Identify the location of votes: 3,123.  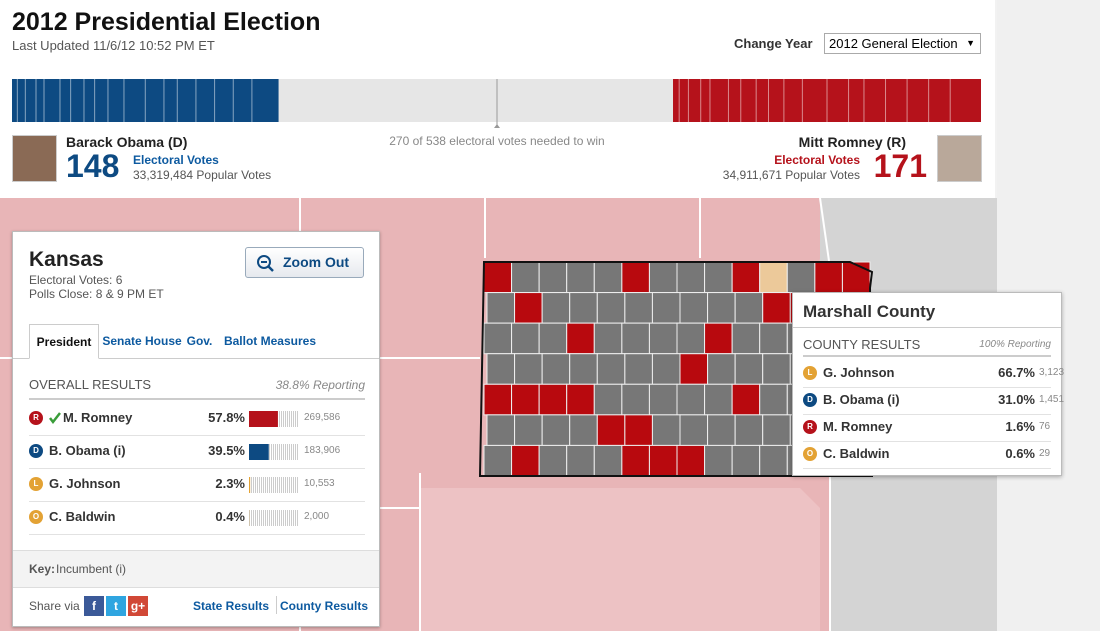
(1052, 372).